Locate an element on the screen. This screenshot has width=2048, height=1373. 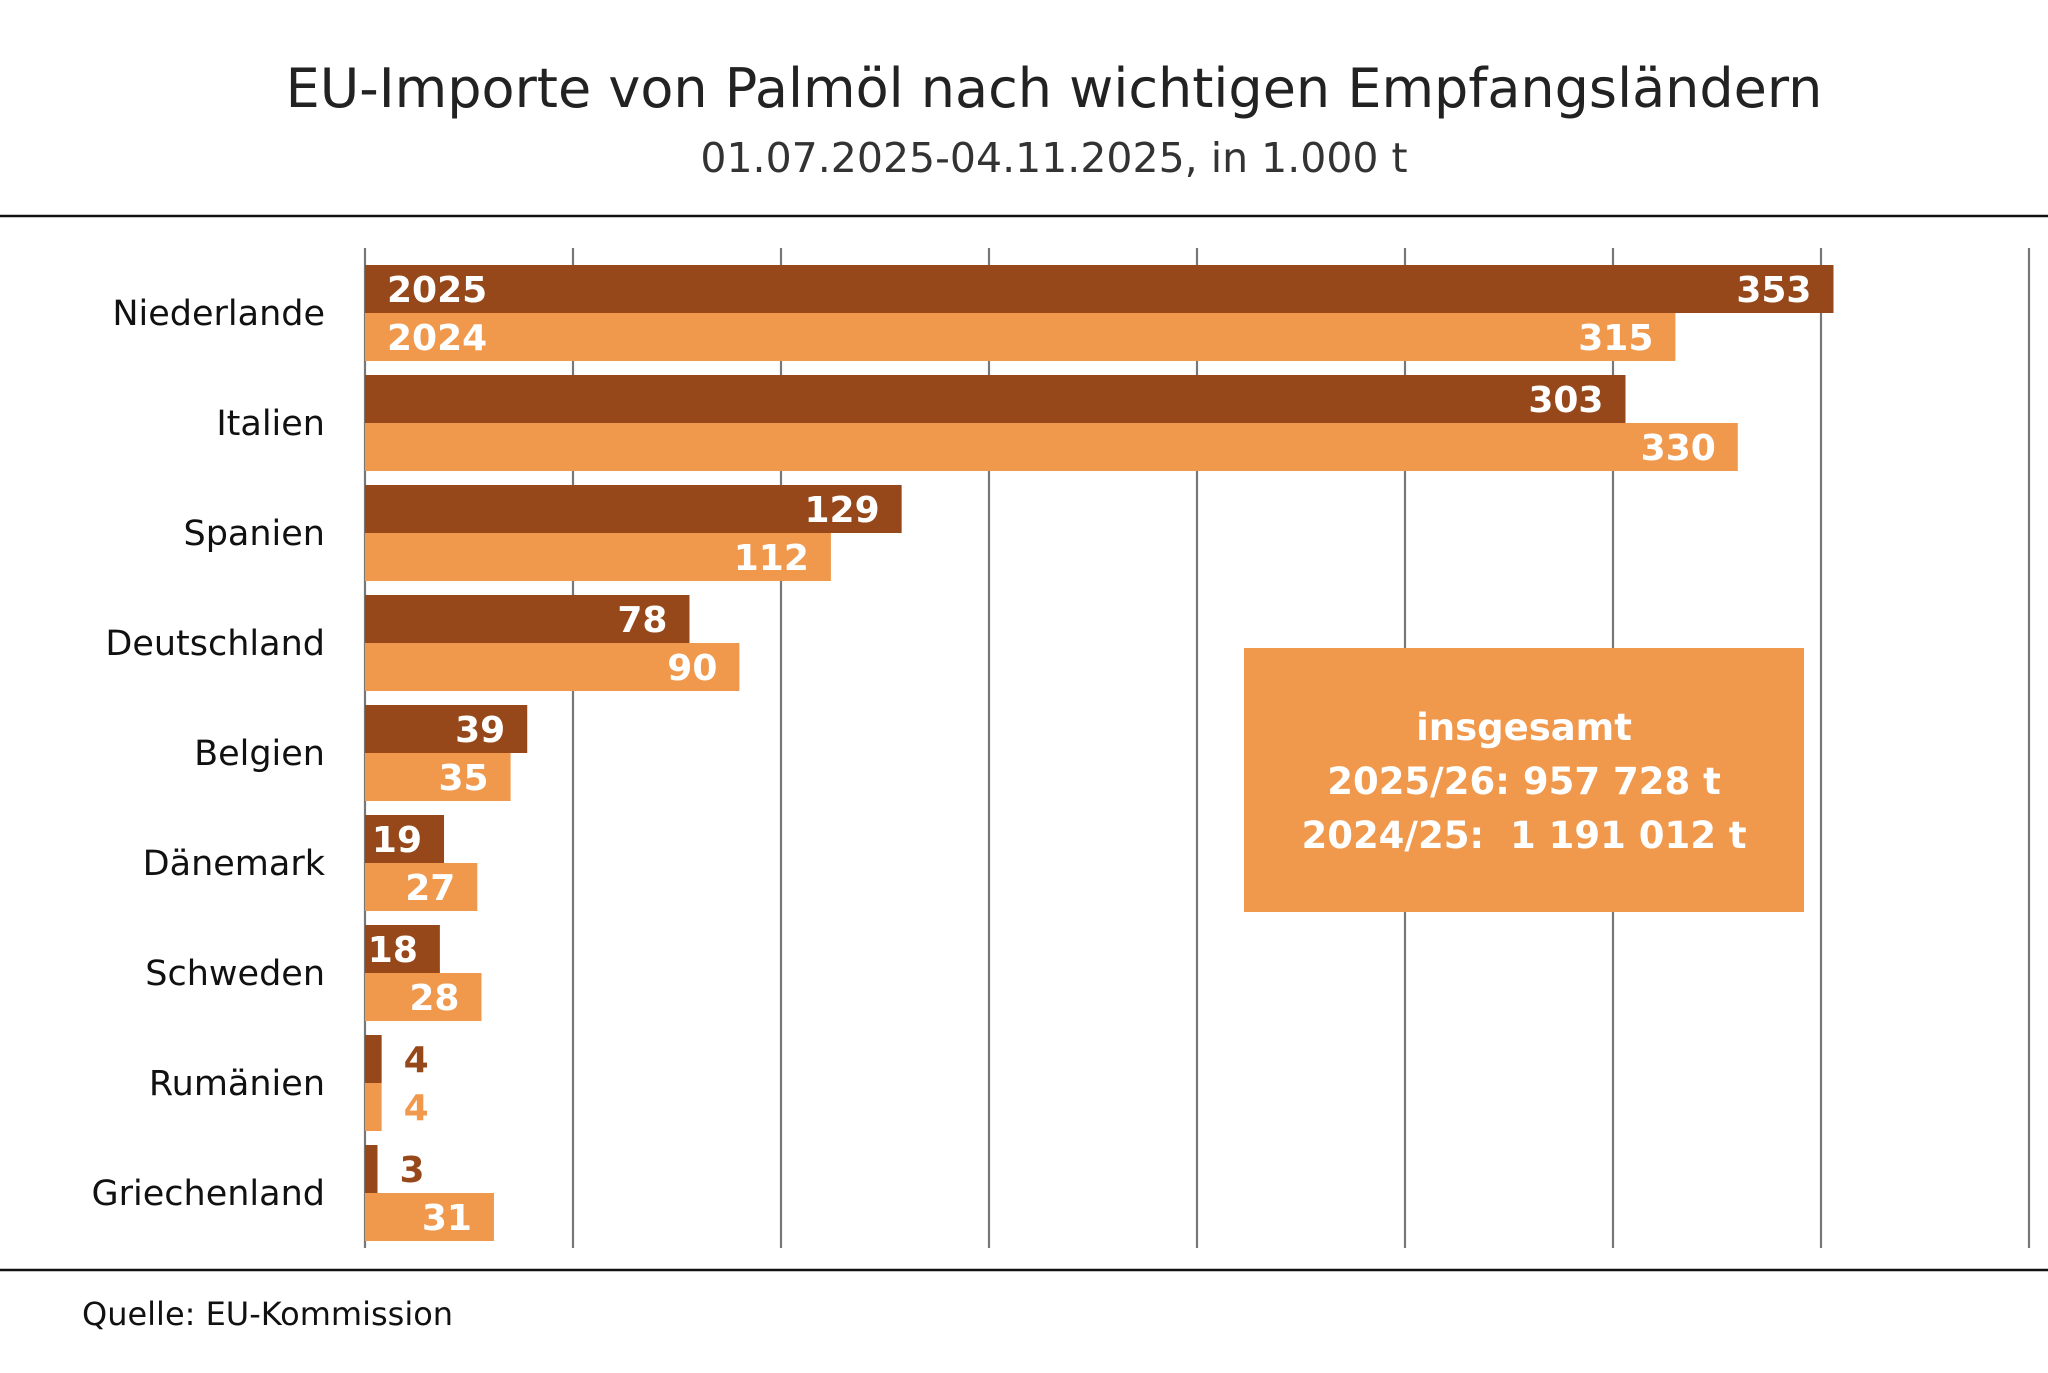
category-label: Schweden is located at coordinates (235, 974).